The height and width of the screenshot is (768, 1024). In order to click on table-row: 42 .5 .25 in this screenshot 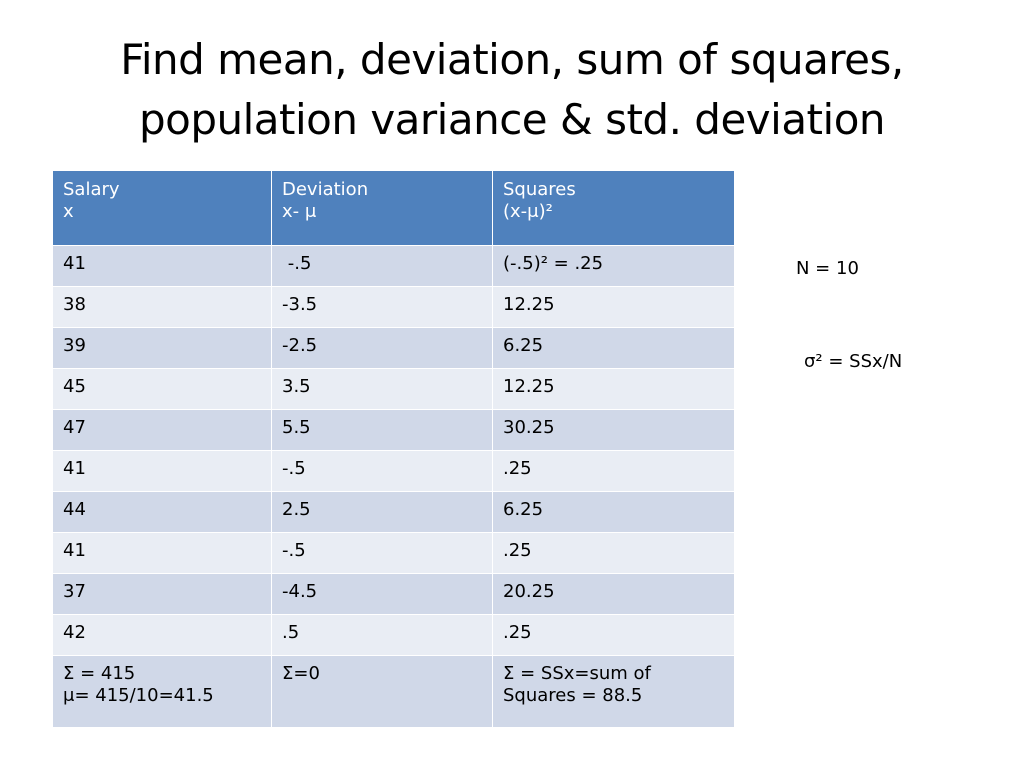, I will do `click(393, 635)`.